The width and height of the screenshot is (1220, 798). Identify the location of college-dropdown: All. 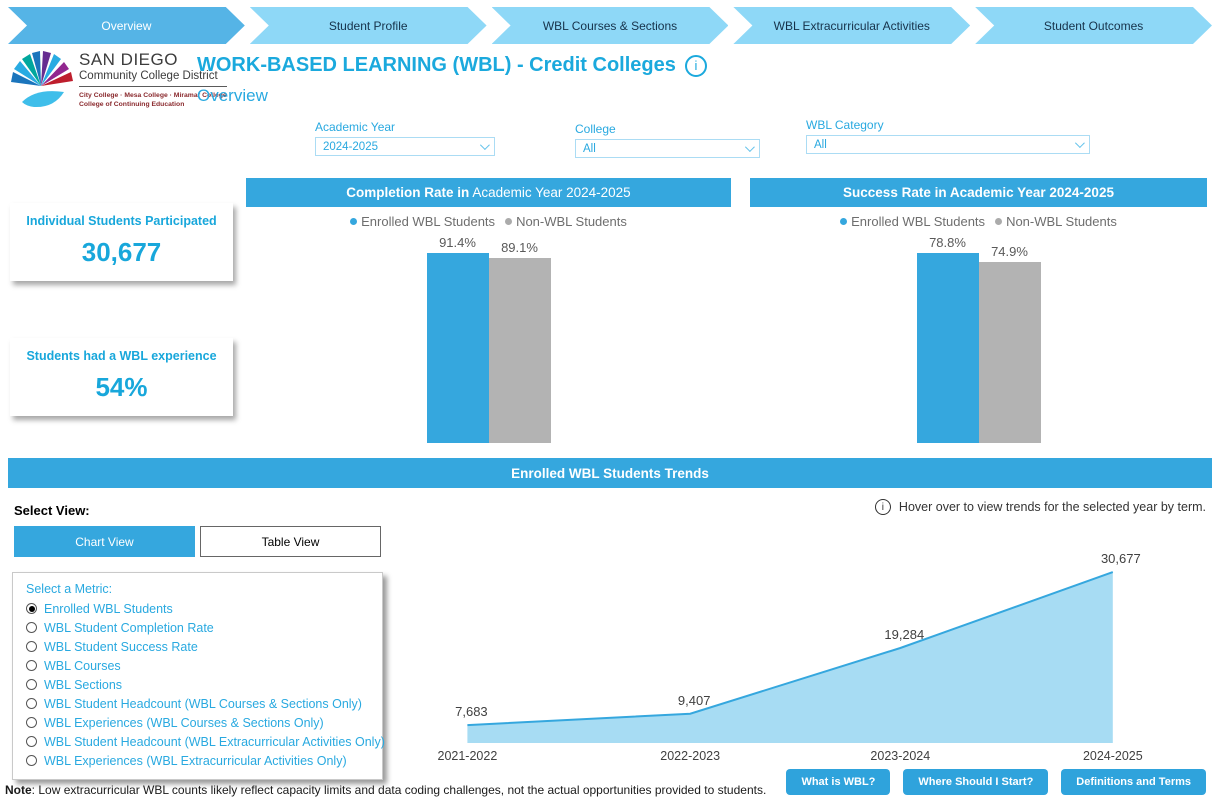
(667, 148).